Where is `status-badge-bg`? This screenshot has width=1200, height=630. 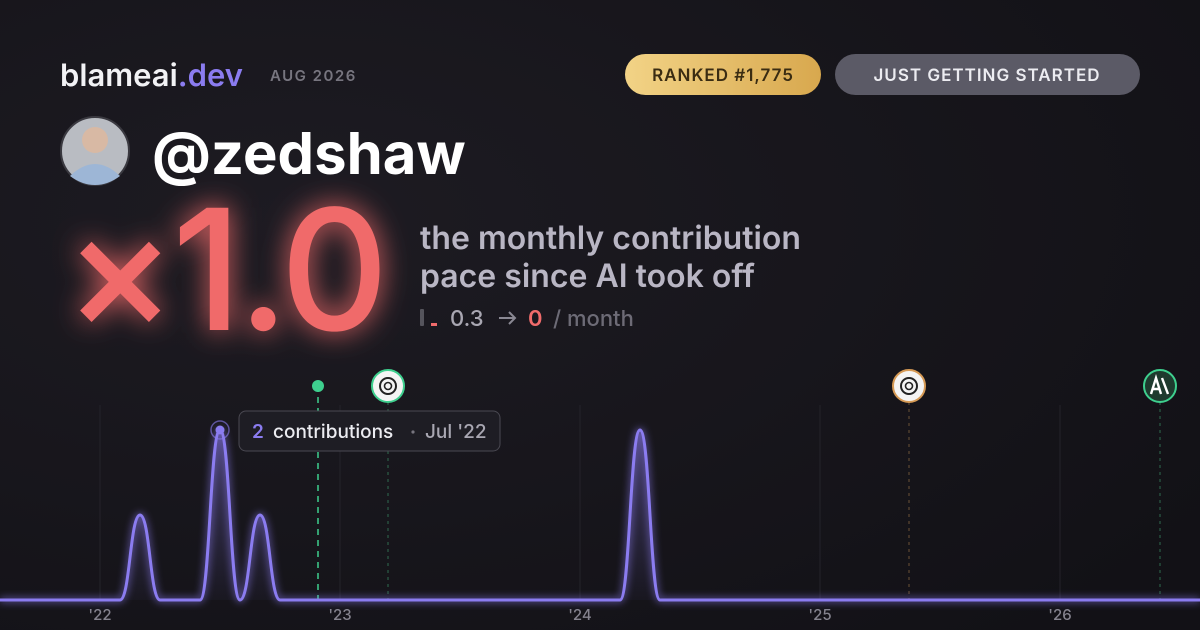
status-badge-bg is located at coordinates (987, 74).